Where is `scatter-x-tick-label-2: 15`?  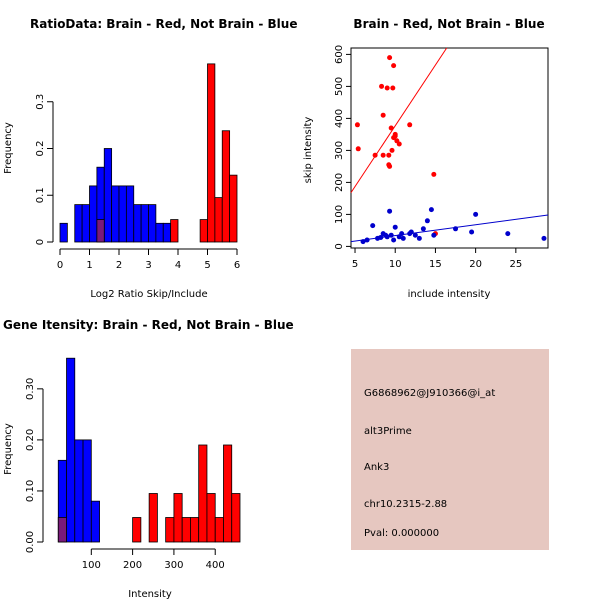
scatter-x-tick-label-2: 15 is located at coordinates (435, 264).